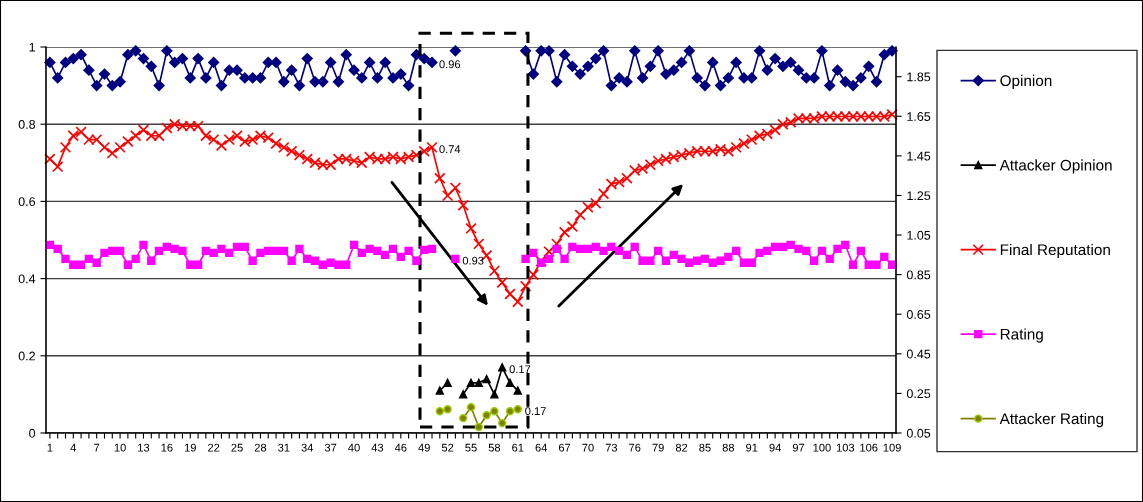  What do you see at coordinates (494, 447) in the screenshot?
I see `x-tick-label: 58` at bounding box center [494, 447].